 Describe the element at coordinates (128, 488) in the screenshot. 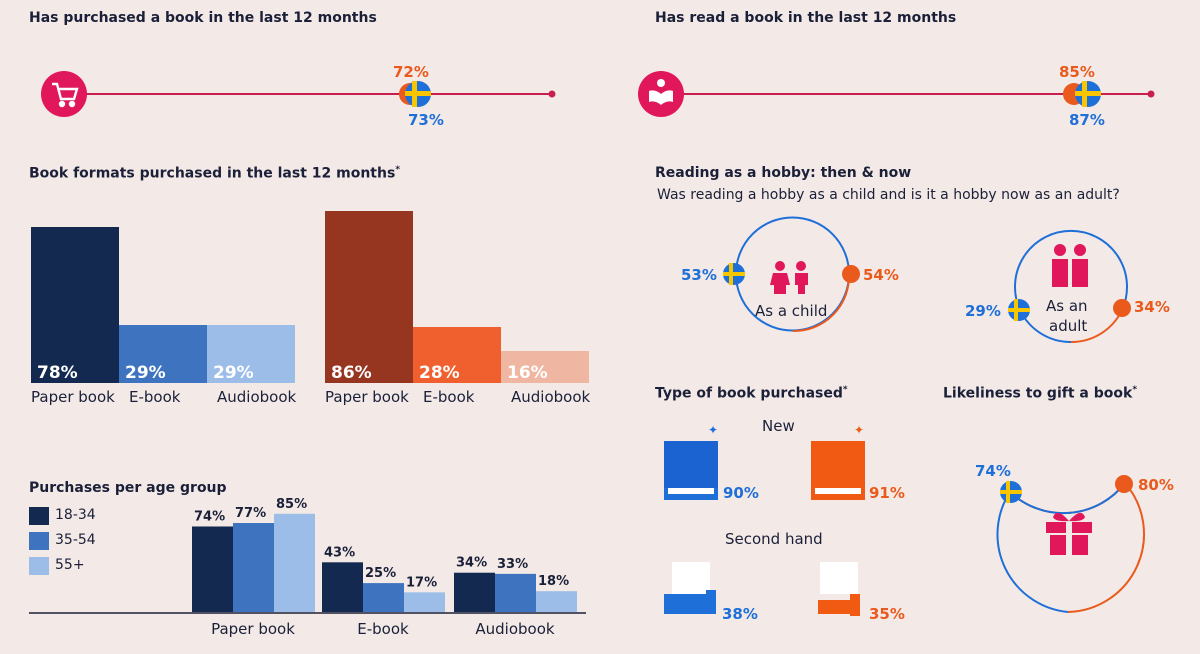

I see `age-title: Purchases per age group` at that location.